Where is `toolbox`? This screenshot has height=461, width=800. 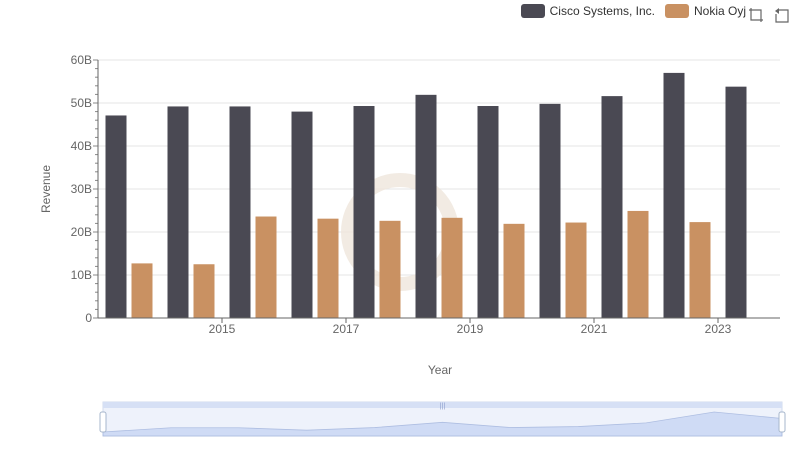
toolbox is located at coordinates (769, 15).